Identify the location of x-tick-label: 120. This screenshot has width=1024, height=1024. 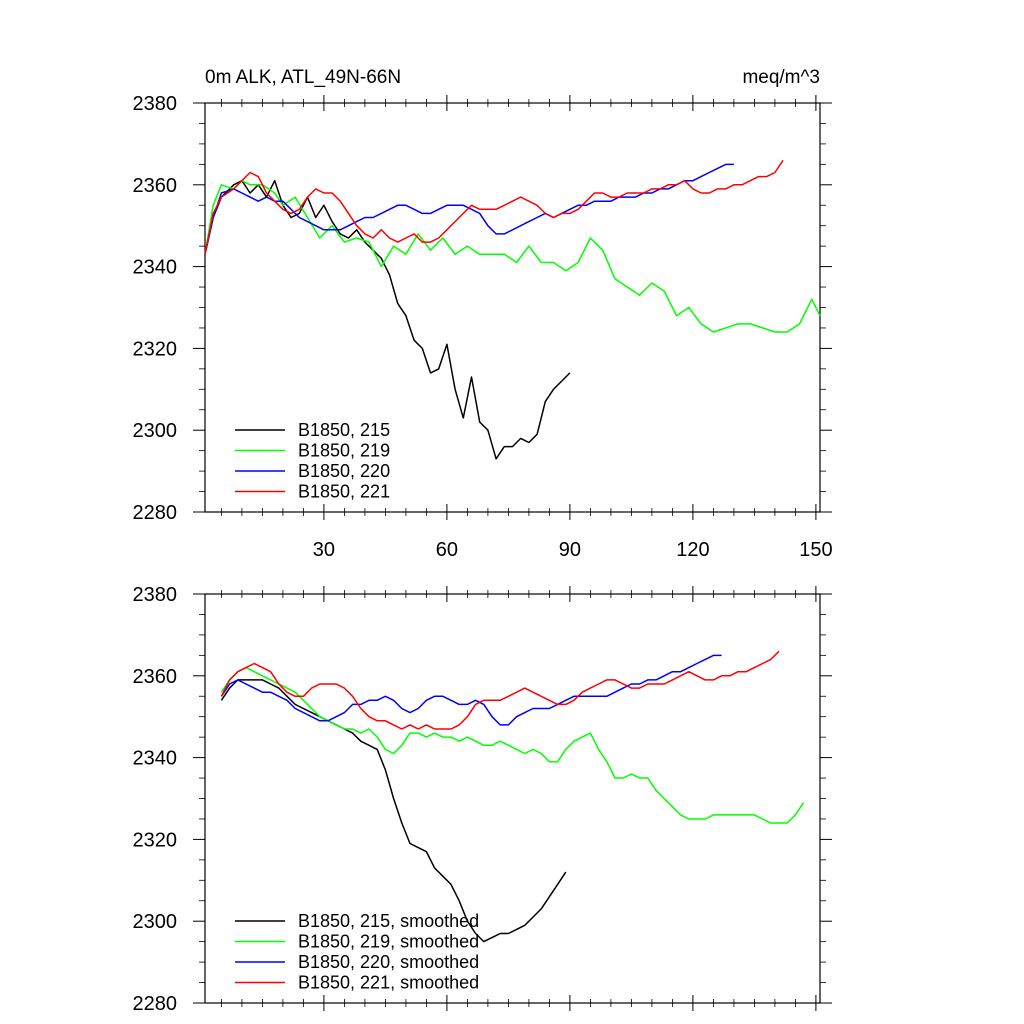
(692, 550).